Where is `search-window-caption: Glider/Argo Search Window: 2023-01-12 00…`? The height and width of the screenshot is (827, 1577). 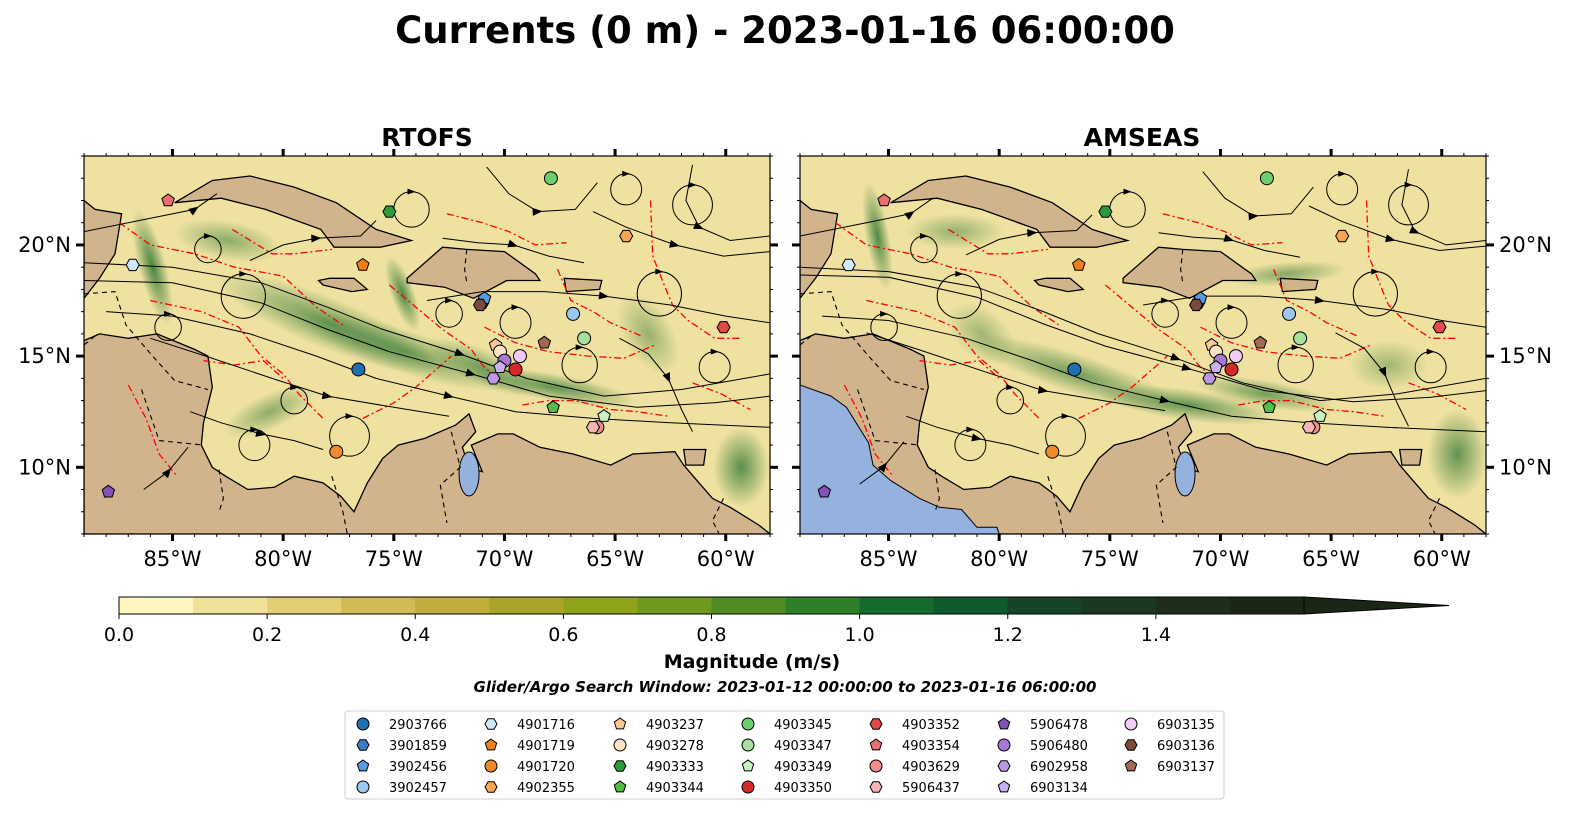 search-window-caption: Glider/Argo Search Window: 2023-01-12 00… is located at coordinates (785, 687).